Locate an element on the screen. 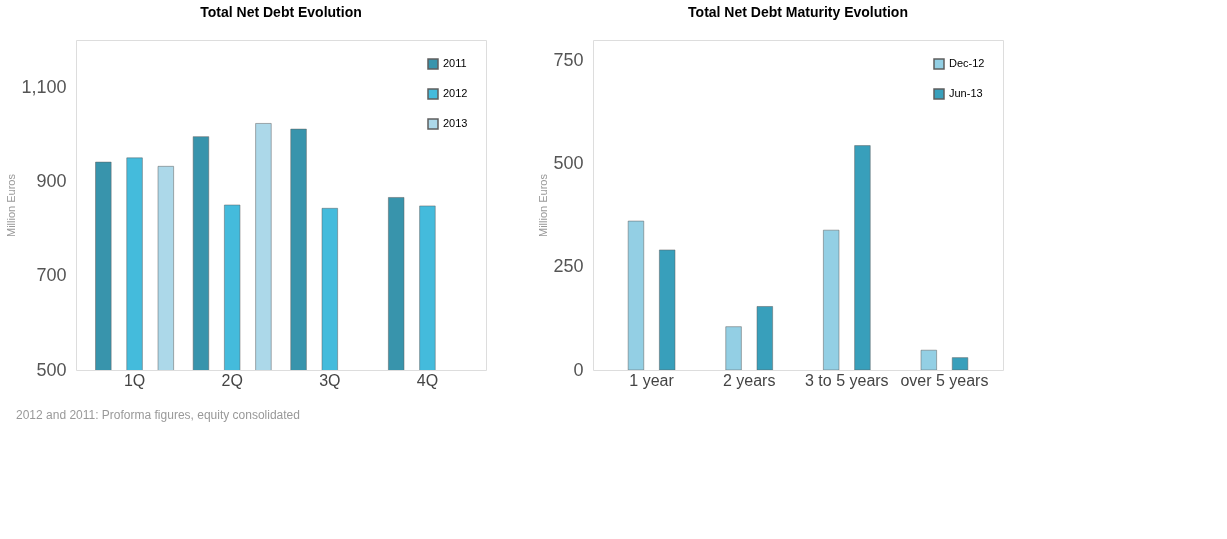 This screenshot has width=1227, height=539. x-tick-label: 1Q is located at coordinates (134, 380).